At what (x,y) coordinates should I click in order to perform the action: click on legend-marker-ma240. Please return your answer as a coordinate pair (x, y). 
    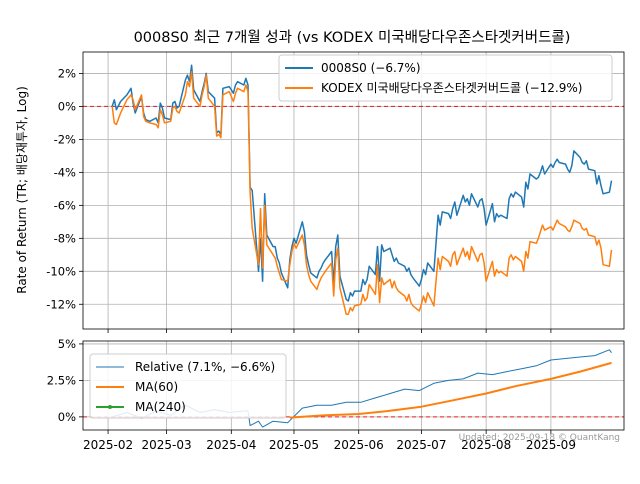
    Looking at the image, I should click on (110, 407).